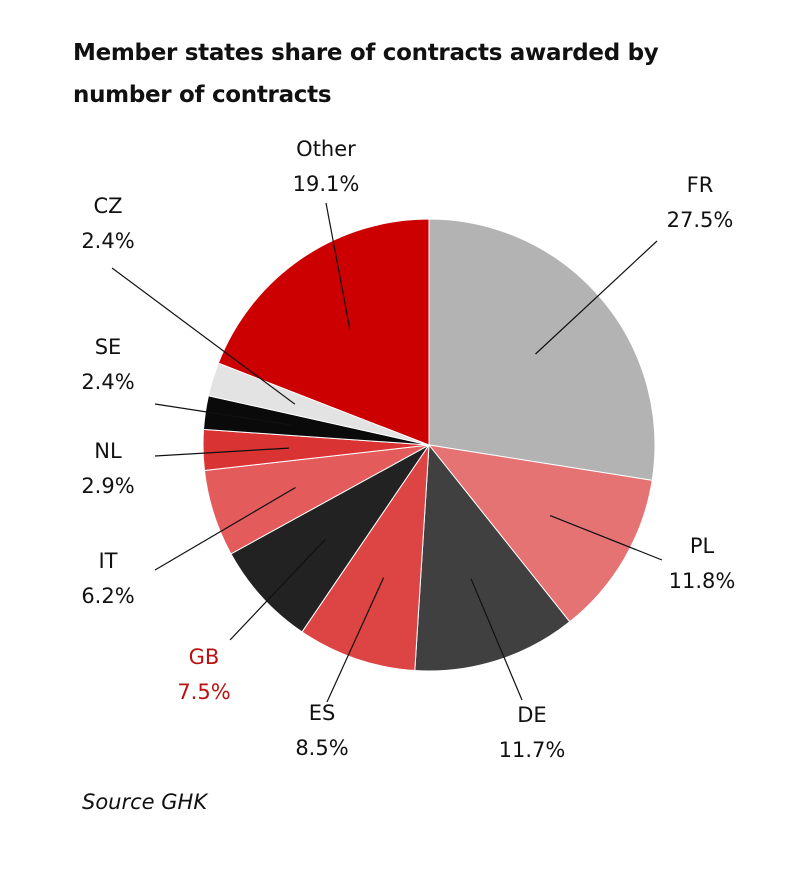 The image size is (800, 880). I want to click on slice-label-other: Other 19.1%, so click(326, 166).